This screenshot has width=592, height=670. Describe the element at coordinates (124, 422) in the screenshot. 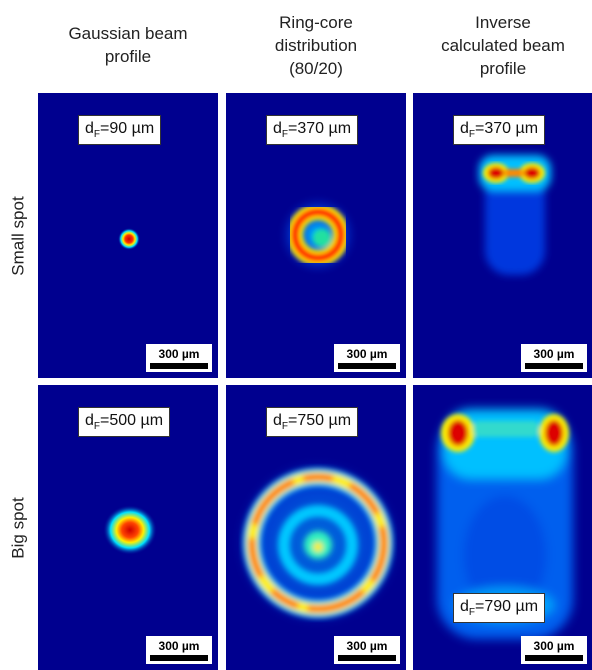

I see `focus-diameter-label: dF=500 µm` at that location.